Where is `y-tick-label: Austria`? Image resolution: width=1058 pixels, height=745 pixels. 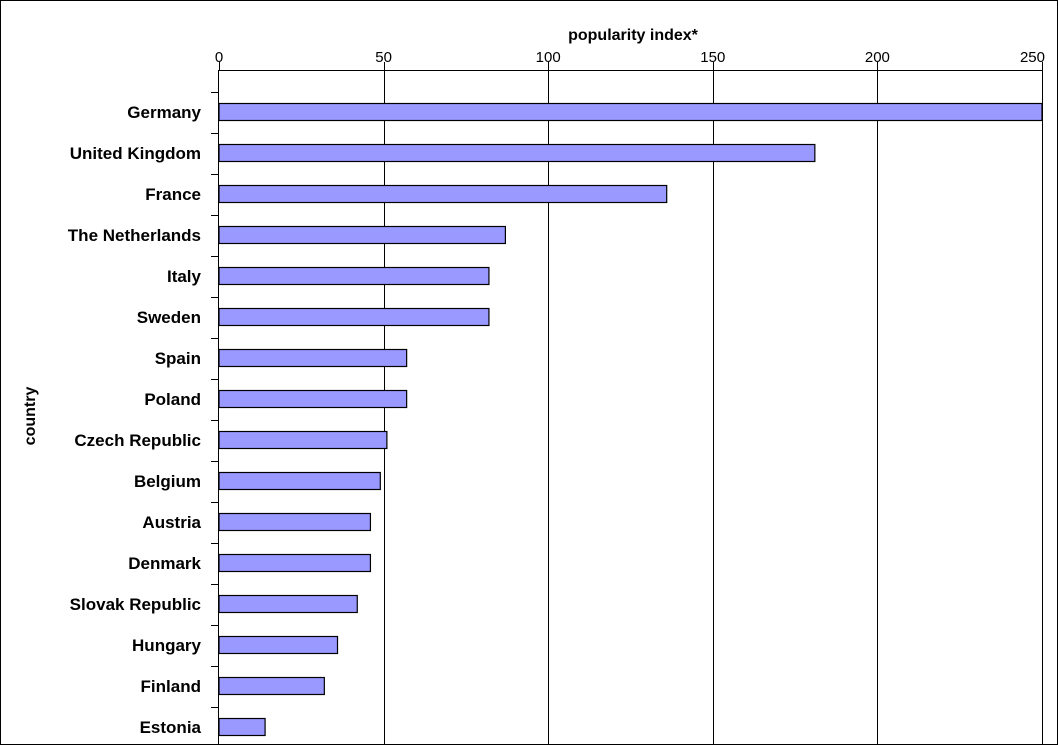
y-tick-label: Austria is located at coordinates (171, 522).